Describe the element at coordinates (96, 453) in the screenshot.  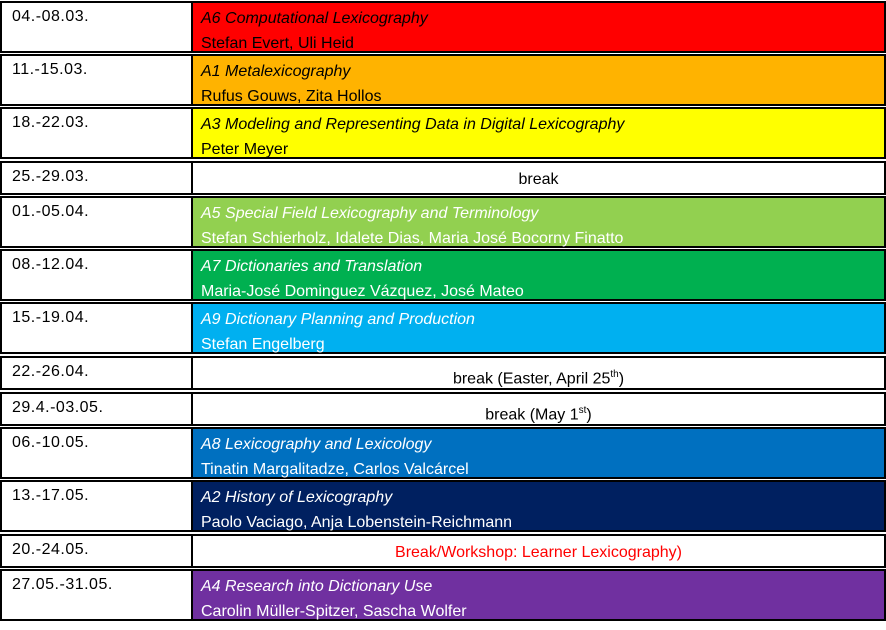
I see `date-cell: 06.-10.05.` at that location.